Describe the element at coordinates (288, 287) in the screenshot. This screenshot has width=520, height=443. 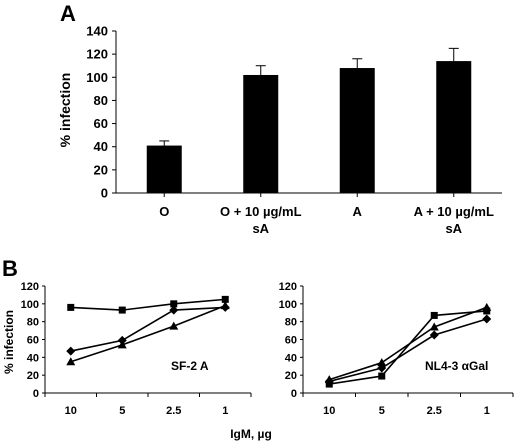
I see `panel-b-right-ytick-label: 120` at that location.